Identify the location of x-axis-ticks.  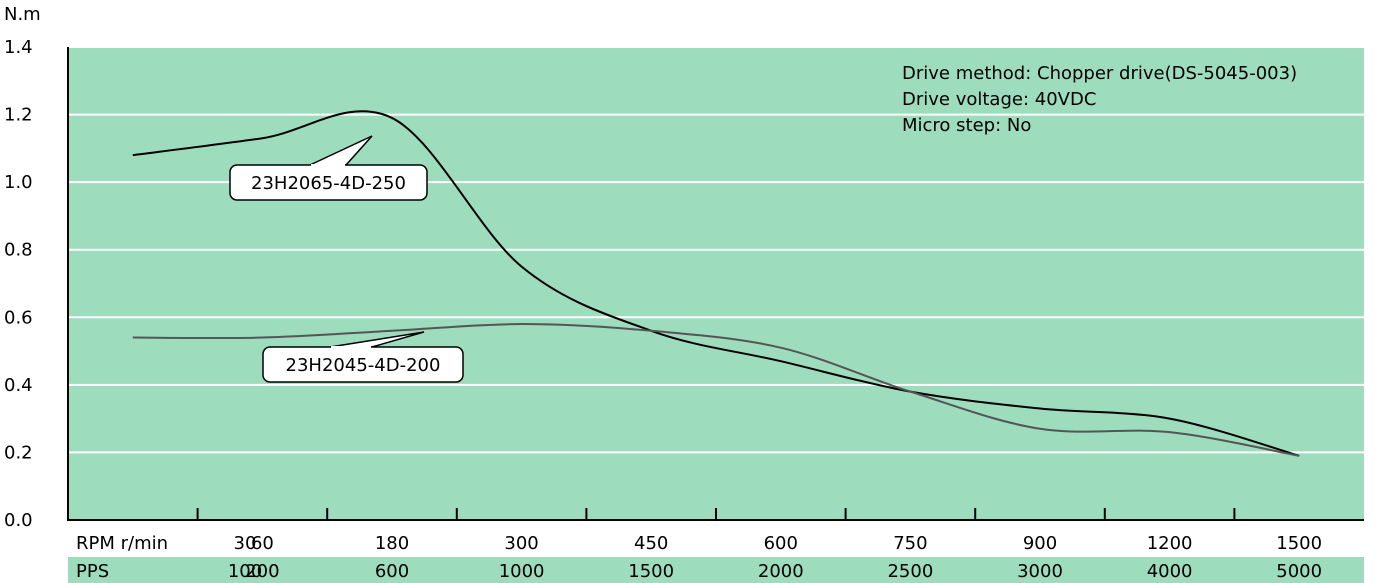
(716, 514).